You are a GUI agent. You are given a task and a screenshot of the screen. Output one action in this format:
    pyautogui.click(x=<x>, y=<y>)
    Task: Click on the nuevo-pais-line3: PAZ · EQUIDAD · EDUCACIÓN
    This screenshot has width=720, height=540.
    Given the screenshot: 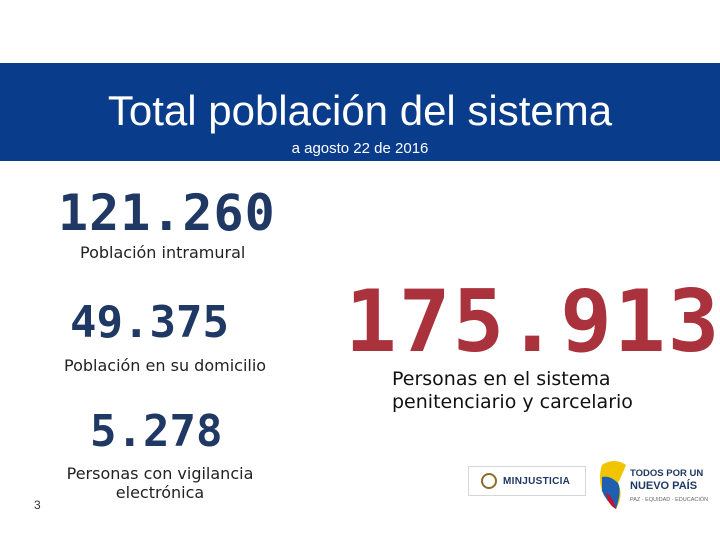 What is the action you would take?
    pyautogui.click(x=669, y=500)
    